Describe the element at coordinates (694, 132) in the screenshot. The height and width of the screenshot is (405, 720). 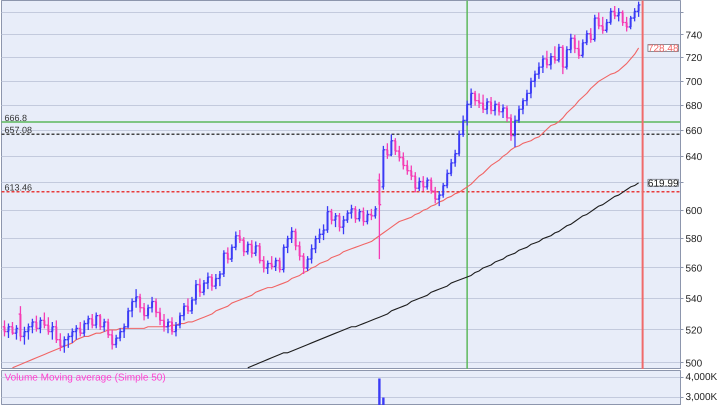
I see `y-tick-label: 660` at that location.